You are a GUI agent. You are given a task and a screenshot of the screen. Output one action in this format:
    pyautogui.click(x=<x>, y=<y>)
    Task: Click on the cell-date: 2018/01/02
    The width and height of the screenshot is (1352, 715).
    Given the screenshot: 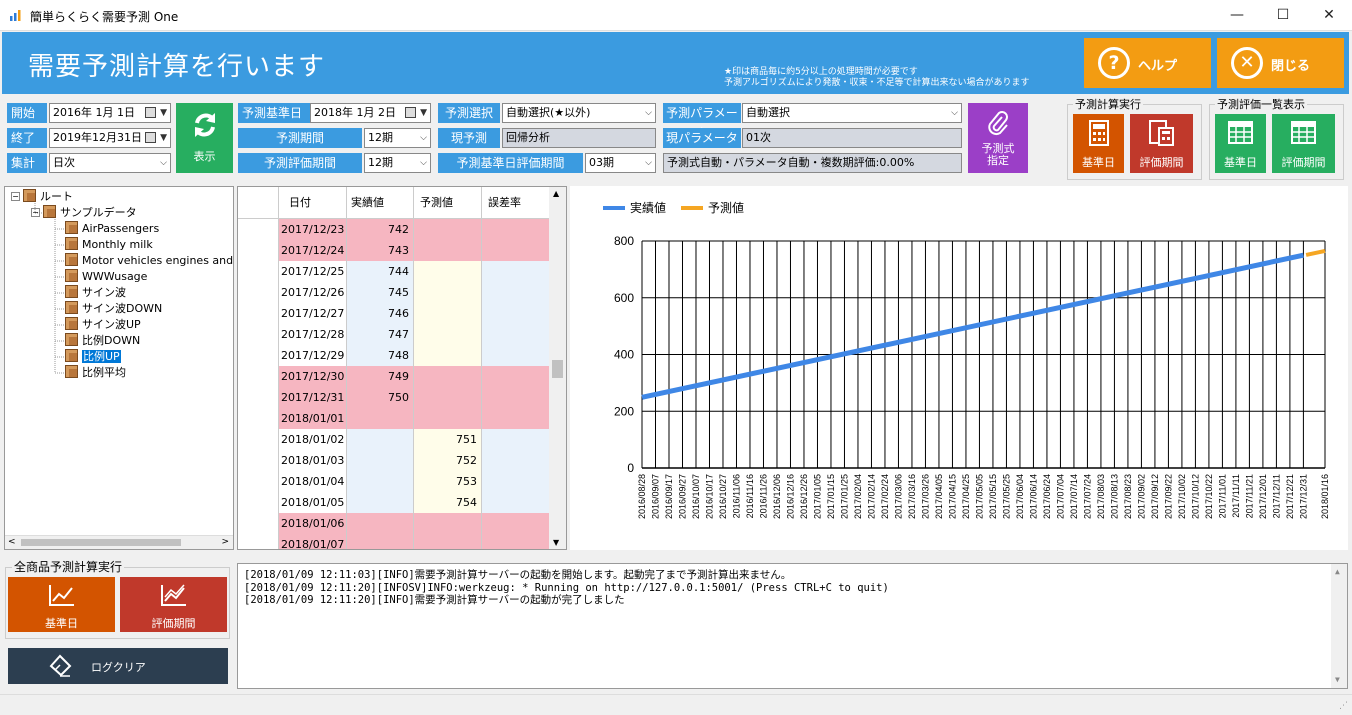 What is the action you would take?
    pyautogui.click(x=313, y=439)
    